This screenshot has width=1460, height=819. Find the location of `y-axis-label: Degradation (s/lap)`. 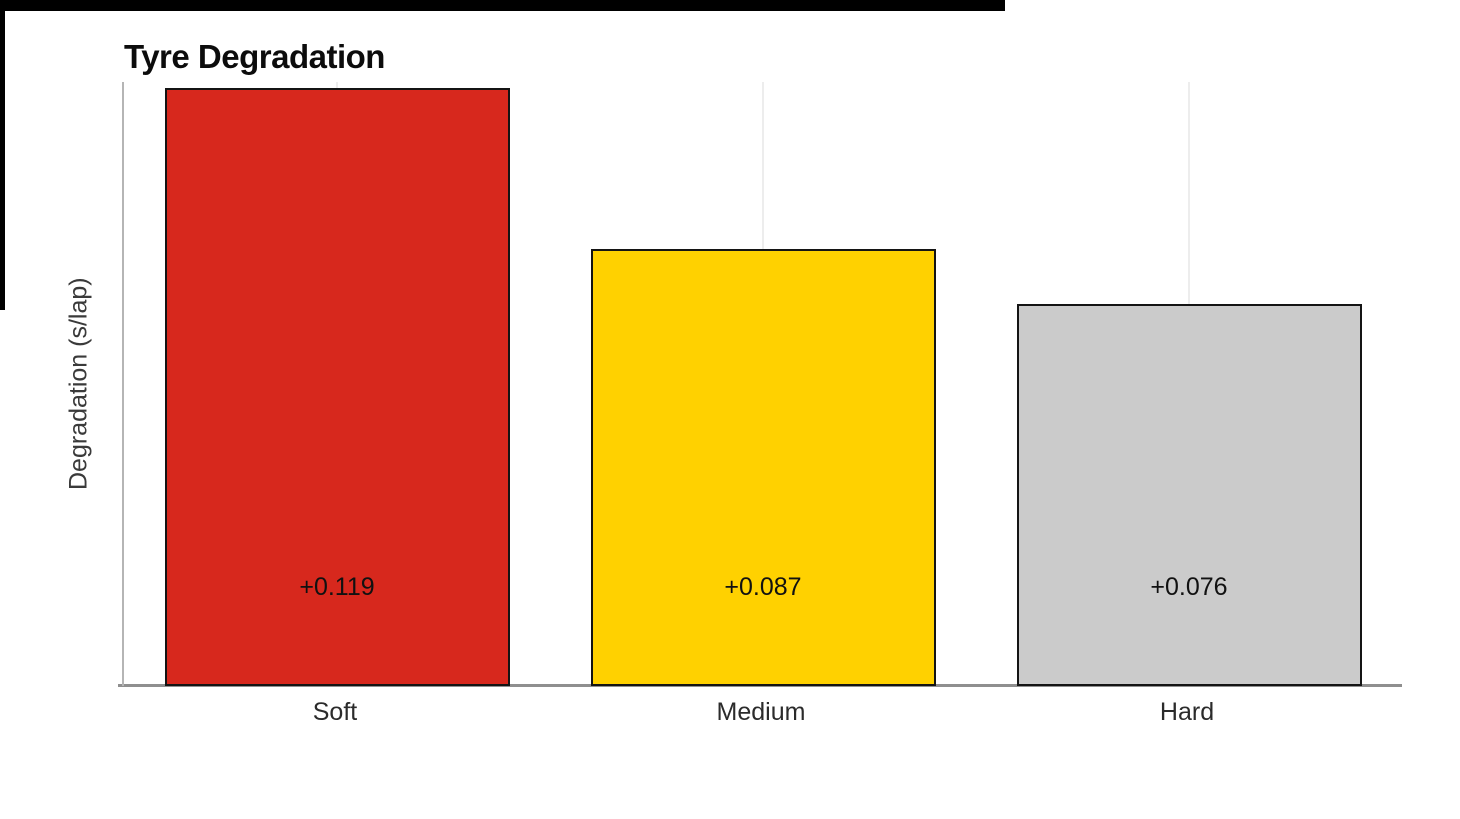

y-axis-label: Degradation (s/lap) is located at coordinates (78, 384).